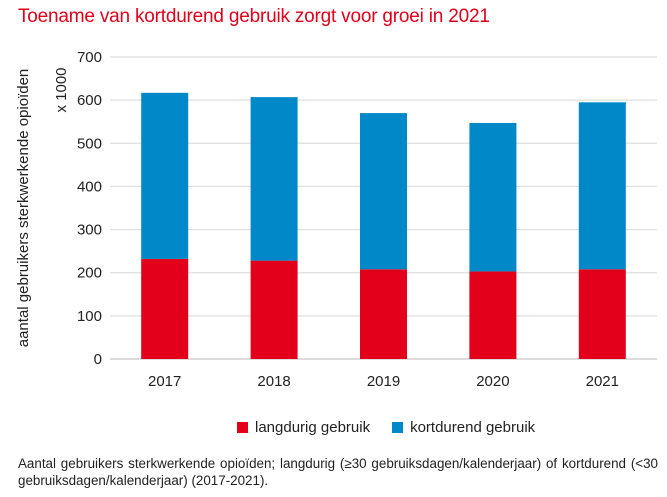 This screenshot has width=667, height=497. Describe the element at coordinates (89, 100) in the screenshot. I see `y-tick-label: 600` at that location.